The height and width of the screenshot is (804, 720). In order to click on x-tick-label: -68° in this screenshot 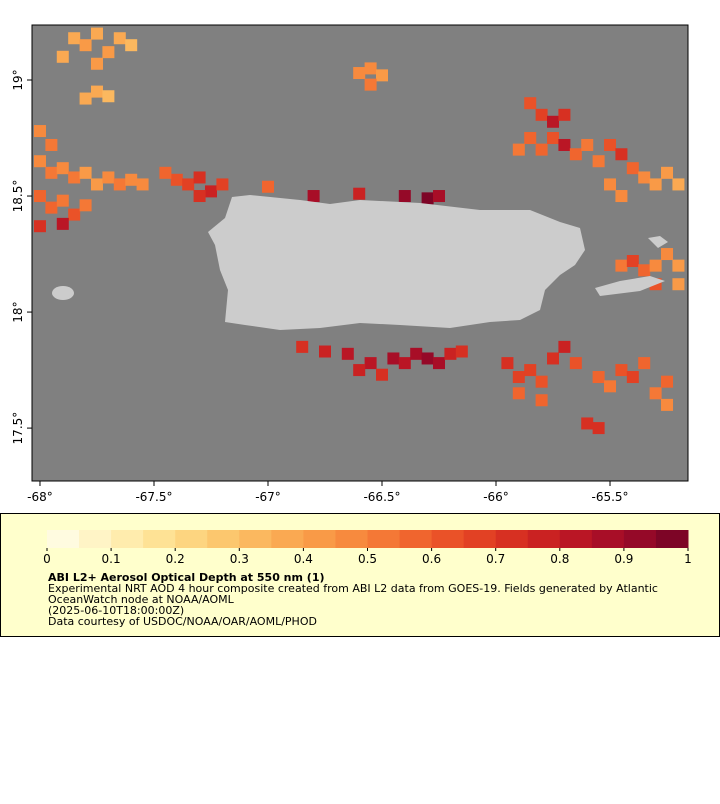, I will do `click(40, 497)`.